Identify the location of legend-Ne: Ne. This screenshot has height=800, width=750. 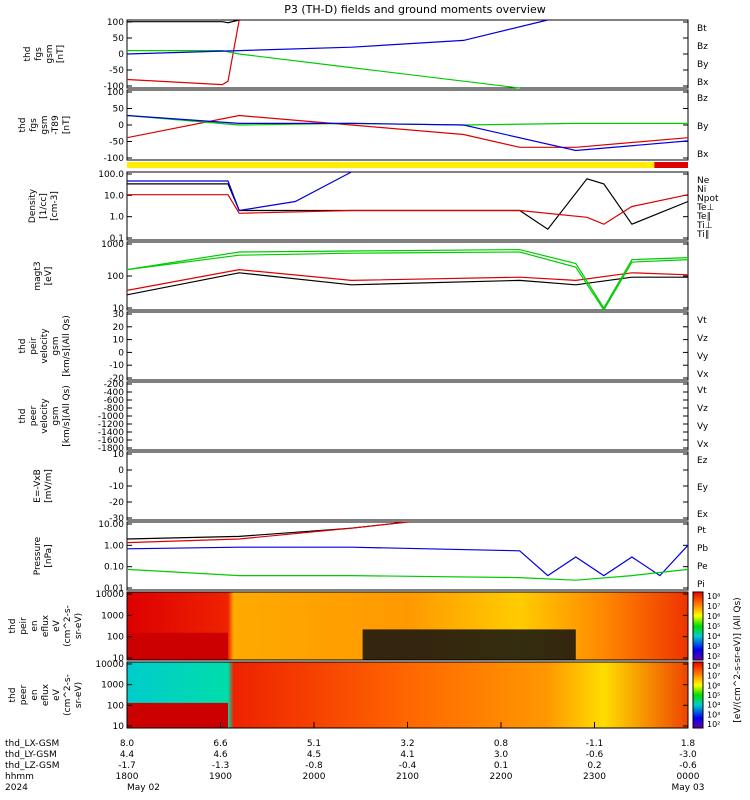
(703, 181).